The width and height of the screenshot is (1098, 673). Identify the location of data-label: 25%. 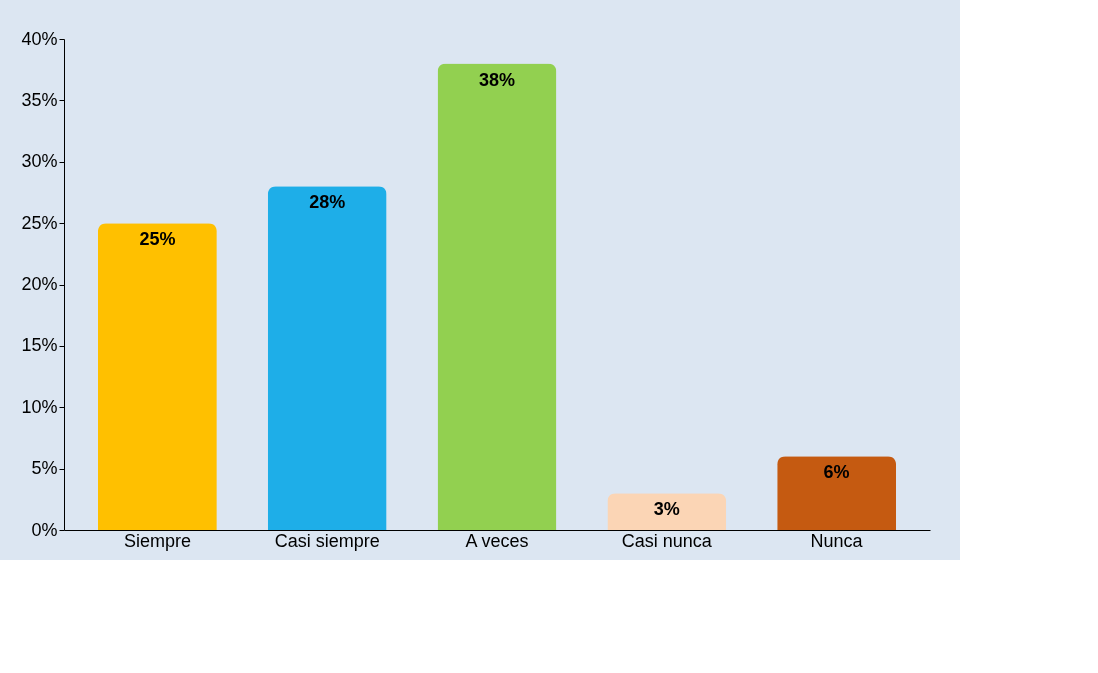
(157, 239).